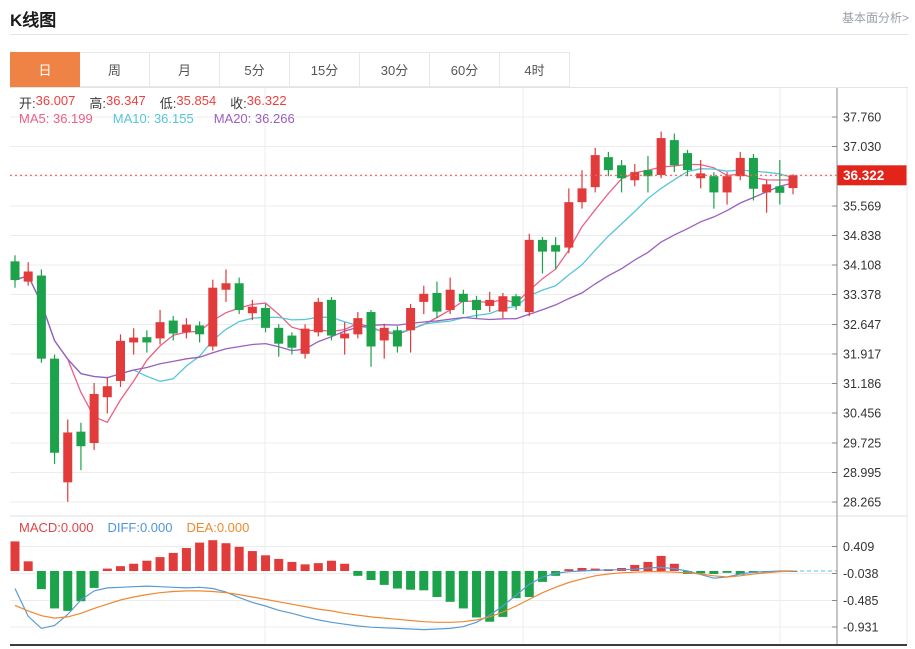  I want to click on macd-axis-label: -0.038, so click(860, 574).